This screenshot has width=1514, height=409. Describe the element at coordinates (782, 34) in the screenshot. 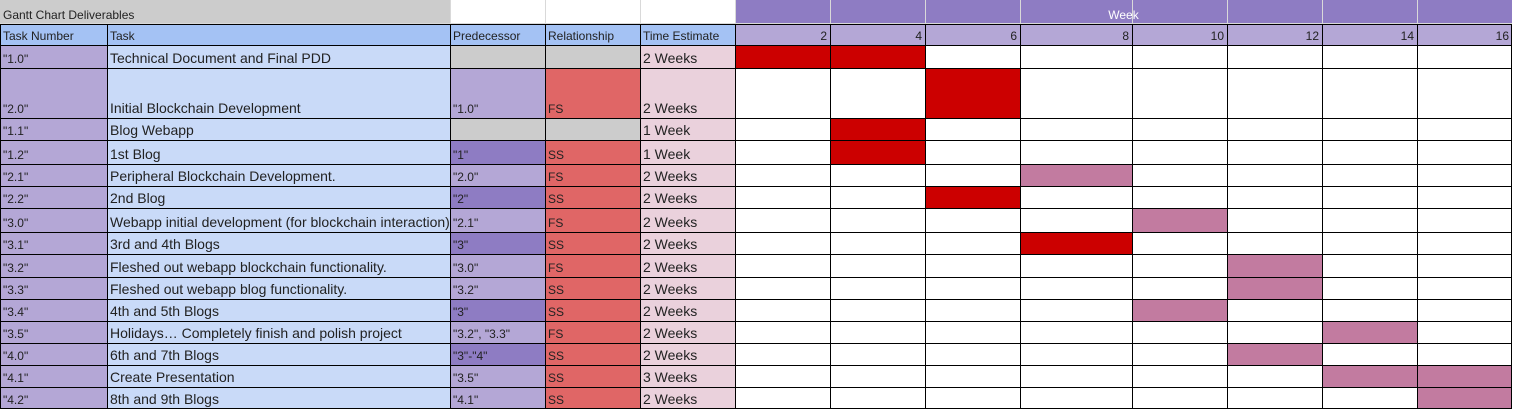

I see `week-header-2: 2` at that location.